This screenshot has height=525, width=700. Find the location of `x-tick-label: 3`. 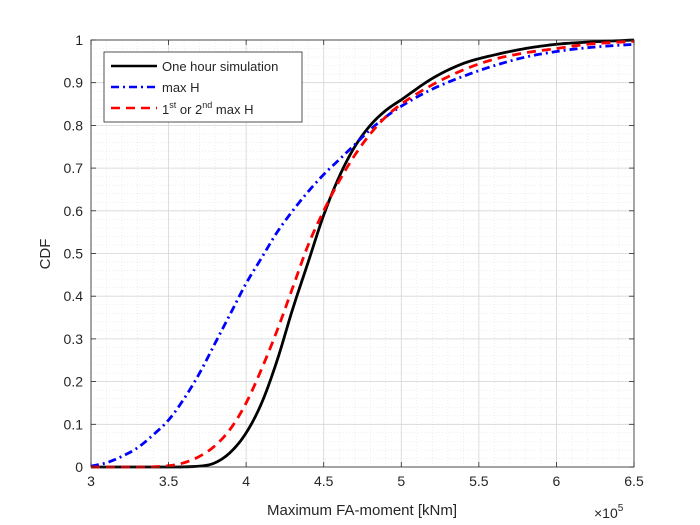

x-tick-label: 3 is located at coordinates (91, 481).